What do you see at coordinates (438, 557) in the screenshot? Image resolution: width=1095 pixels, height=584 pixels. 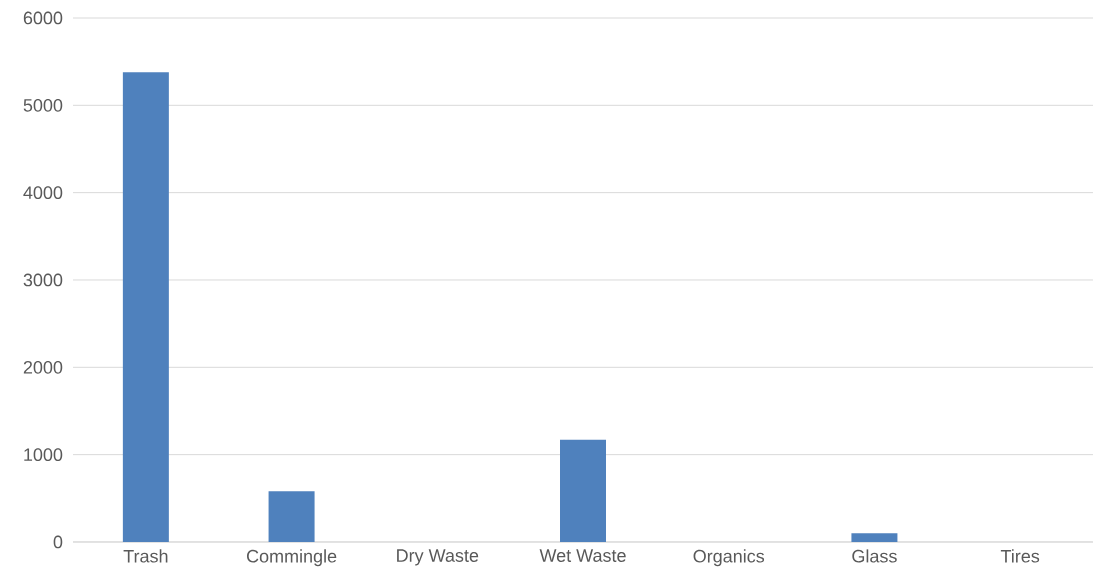 I see `x-tick-label: Dry Waste` at bounding box center [438, 557].